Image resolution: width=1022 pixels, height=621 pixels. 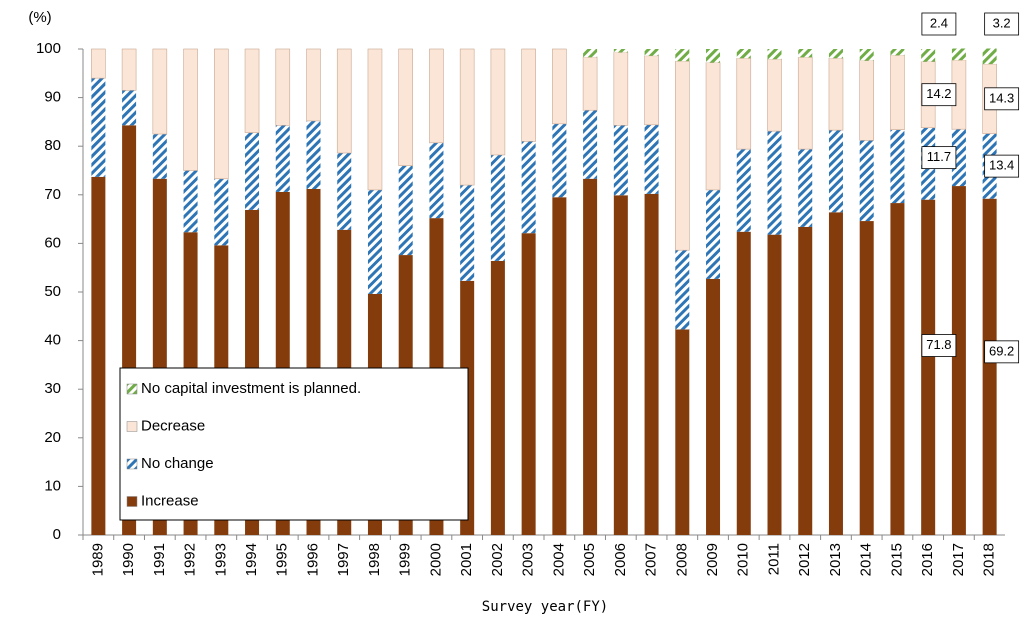 What do you see at coordinates (52, 437) in the screenshot?
I see `y-tick-label: 20` at bounding box center [52, 437].